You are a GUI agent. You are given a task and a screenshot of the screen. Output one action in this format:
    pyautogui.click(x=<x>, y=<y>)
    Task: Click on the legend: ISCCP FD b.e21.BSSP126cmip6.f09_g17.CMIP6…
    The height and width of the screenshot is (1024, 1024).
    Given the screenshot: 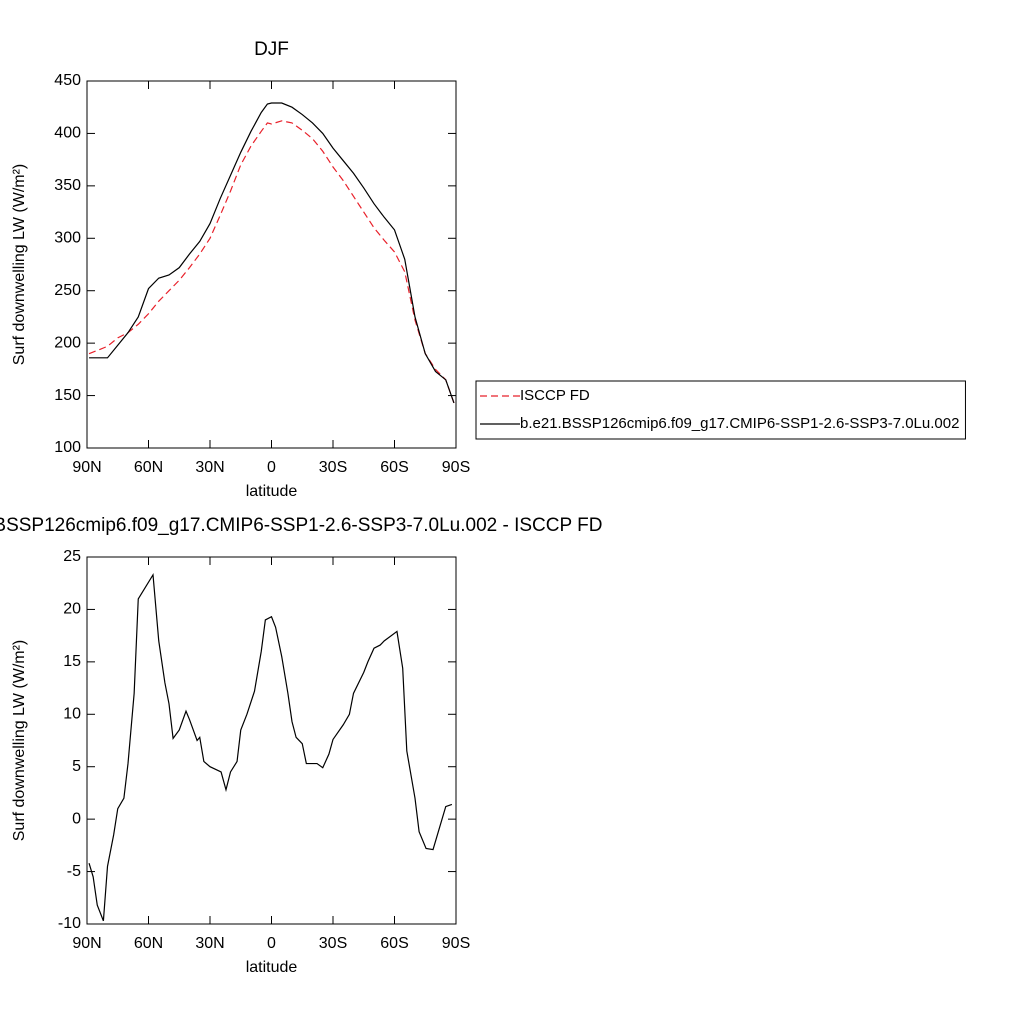 What is the action you would take?
    pyautogui.click(x=720, y=410)
    